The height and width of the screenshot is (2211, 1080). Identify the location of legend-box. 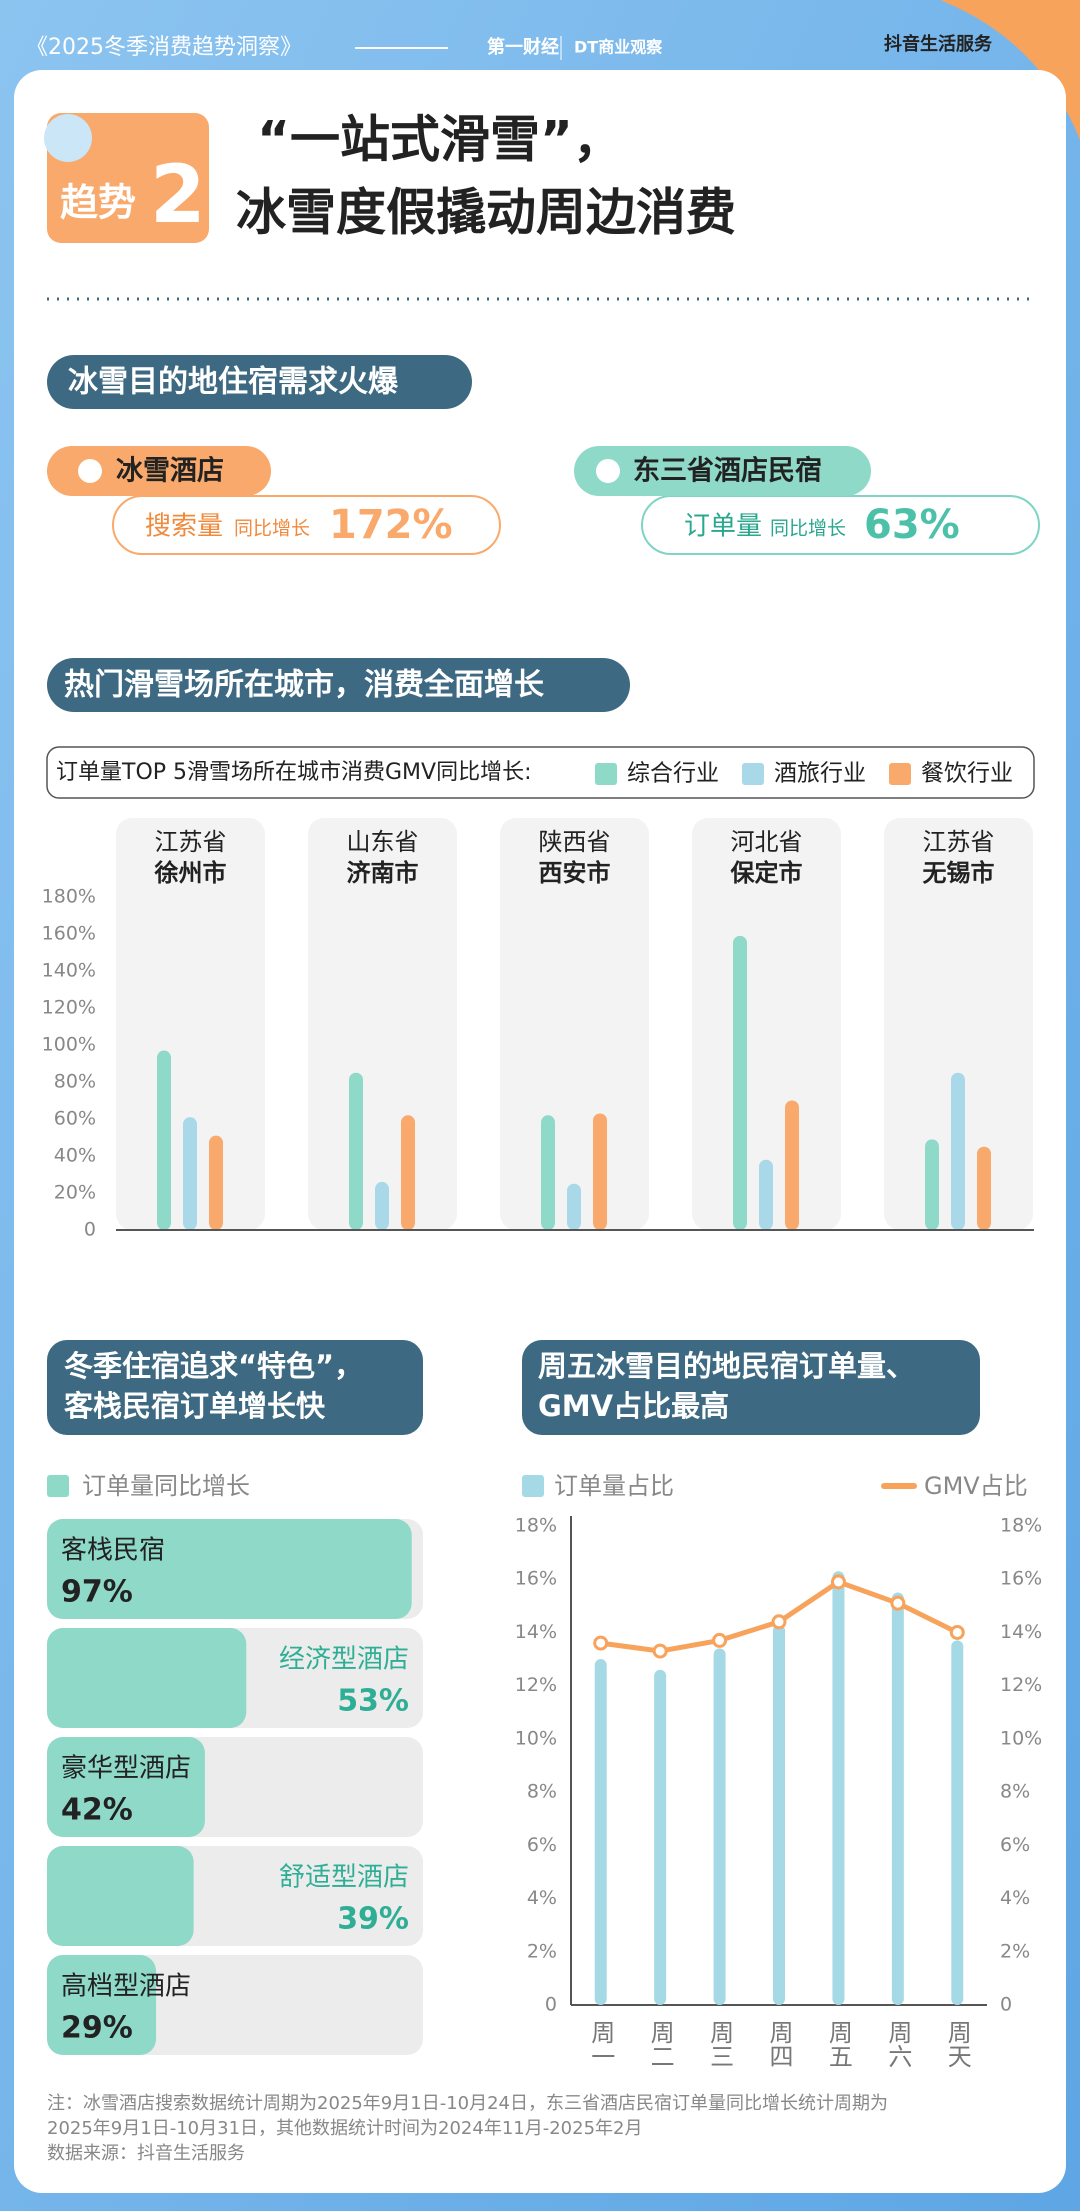
(540, 772).